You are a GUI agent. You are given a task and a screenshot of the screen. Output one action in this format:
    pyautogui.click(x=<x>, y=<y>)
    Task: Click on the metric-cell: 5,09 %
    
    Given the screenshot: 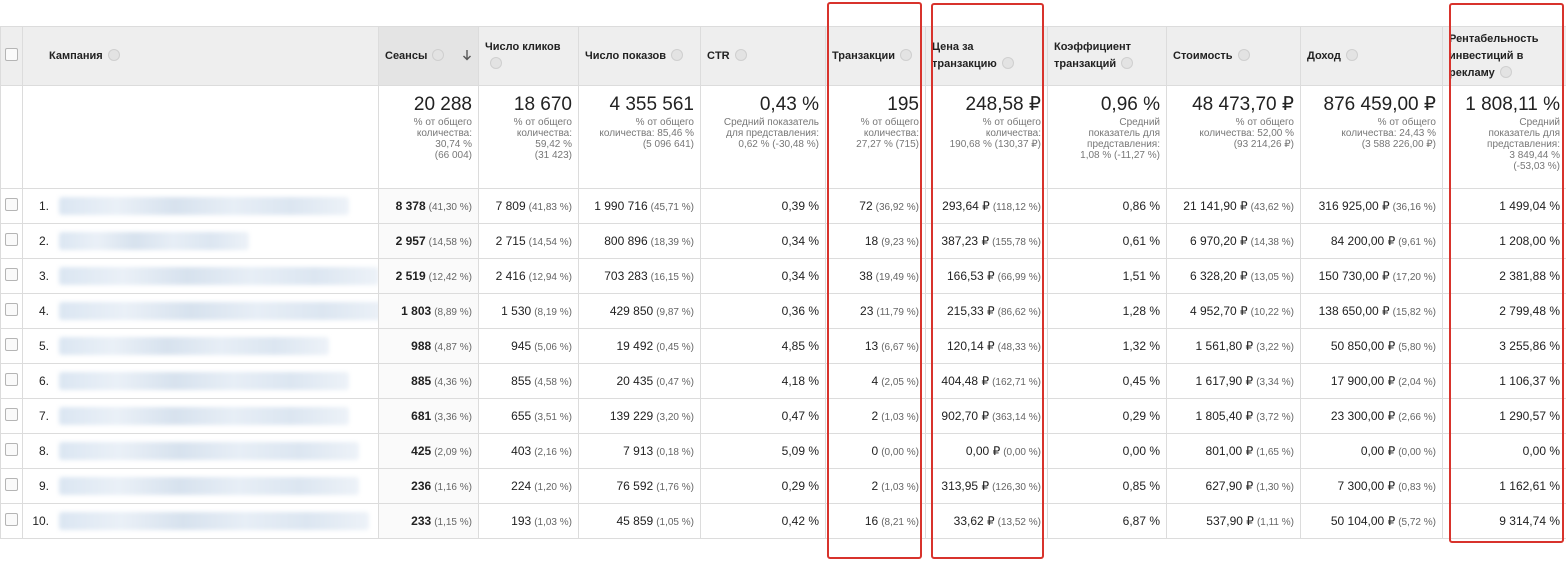 What is the action you would take?
    pyautogui.click(x=763, y=451)
    